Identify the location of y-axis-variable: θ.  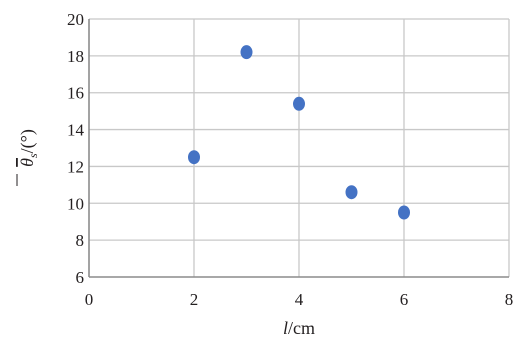
(27, 162).